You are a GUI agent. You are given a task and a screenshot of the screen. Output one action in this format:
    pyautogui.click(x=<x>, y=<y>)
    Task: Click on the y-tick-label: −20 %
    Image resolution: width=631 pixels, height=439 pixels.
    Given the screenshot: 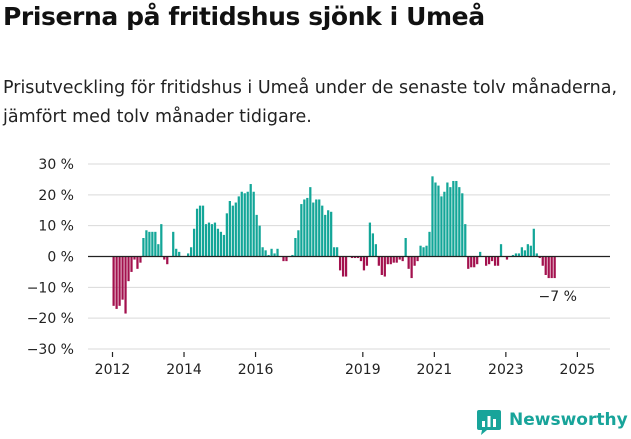 What is the action you would take?
    pyautogui.click(x=50, y=319)
    